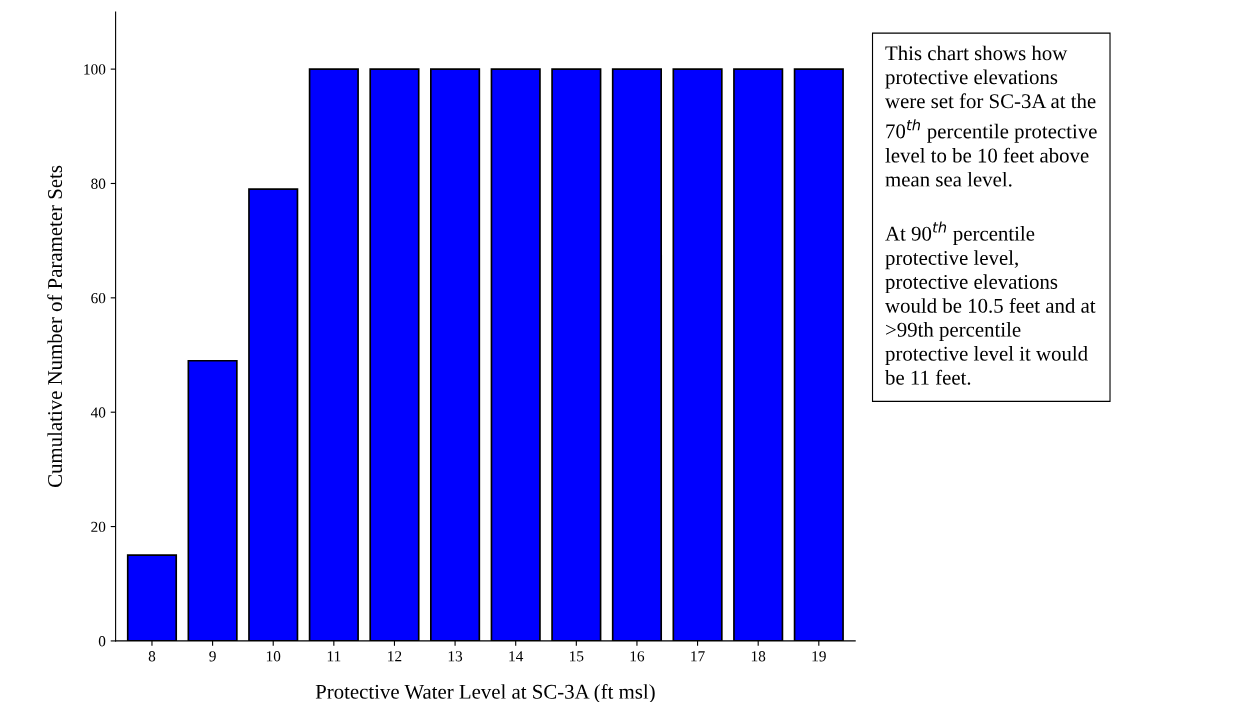 This screenshot has height=702, width=1243. What do you see at coordinates (55, 326) in the screenshot?
I see `y-axis-title: Cumulative Number of Parameter Sets` at bounding box center [55, 326].